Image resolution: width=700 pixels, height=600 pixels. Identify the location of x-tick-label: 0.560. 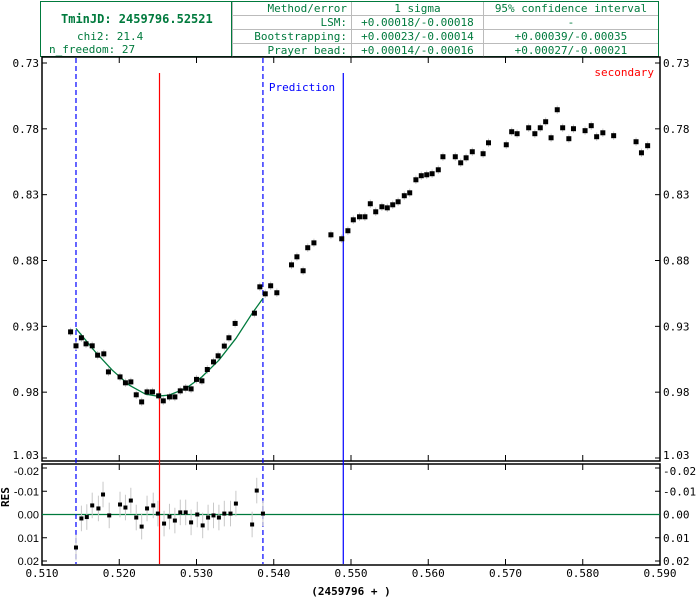
(428, 573).